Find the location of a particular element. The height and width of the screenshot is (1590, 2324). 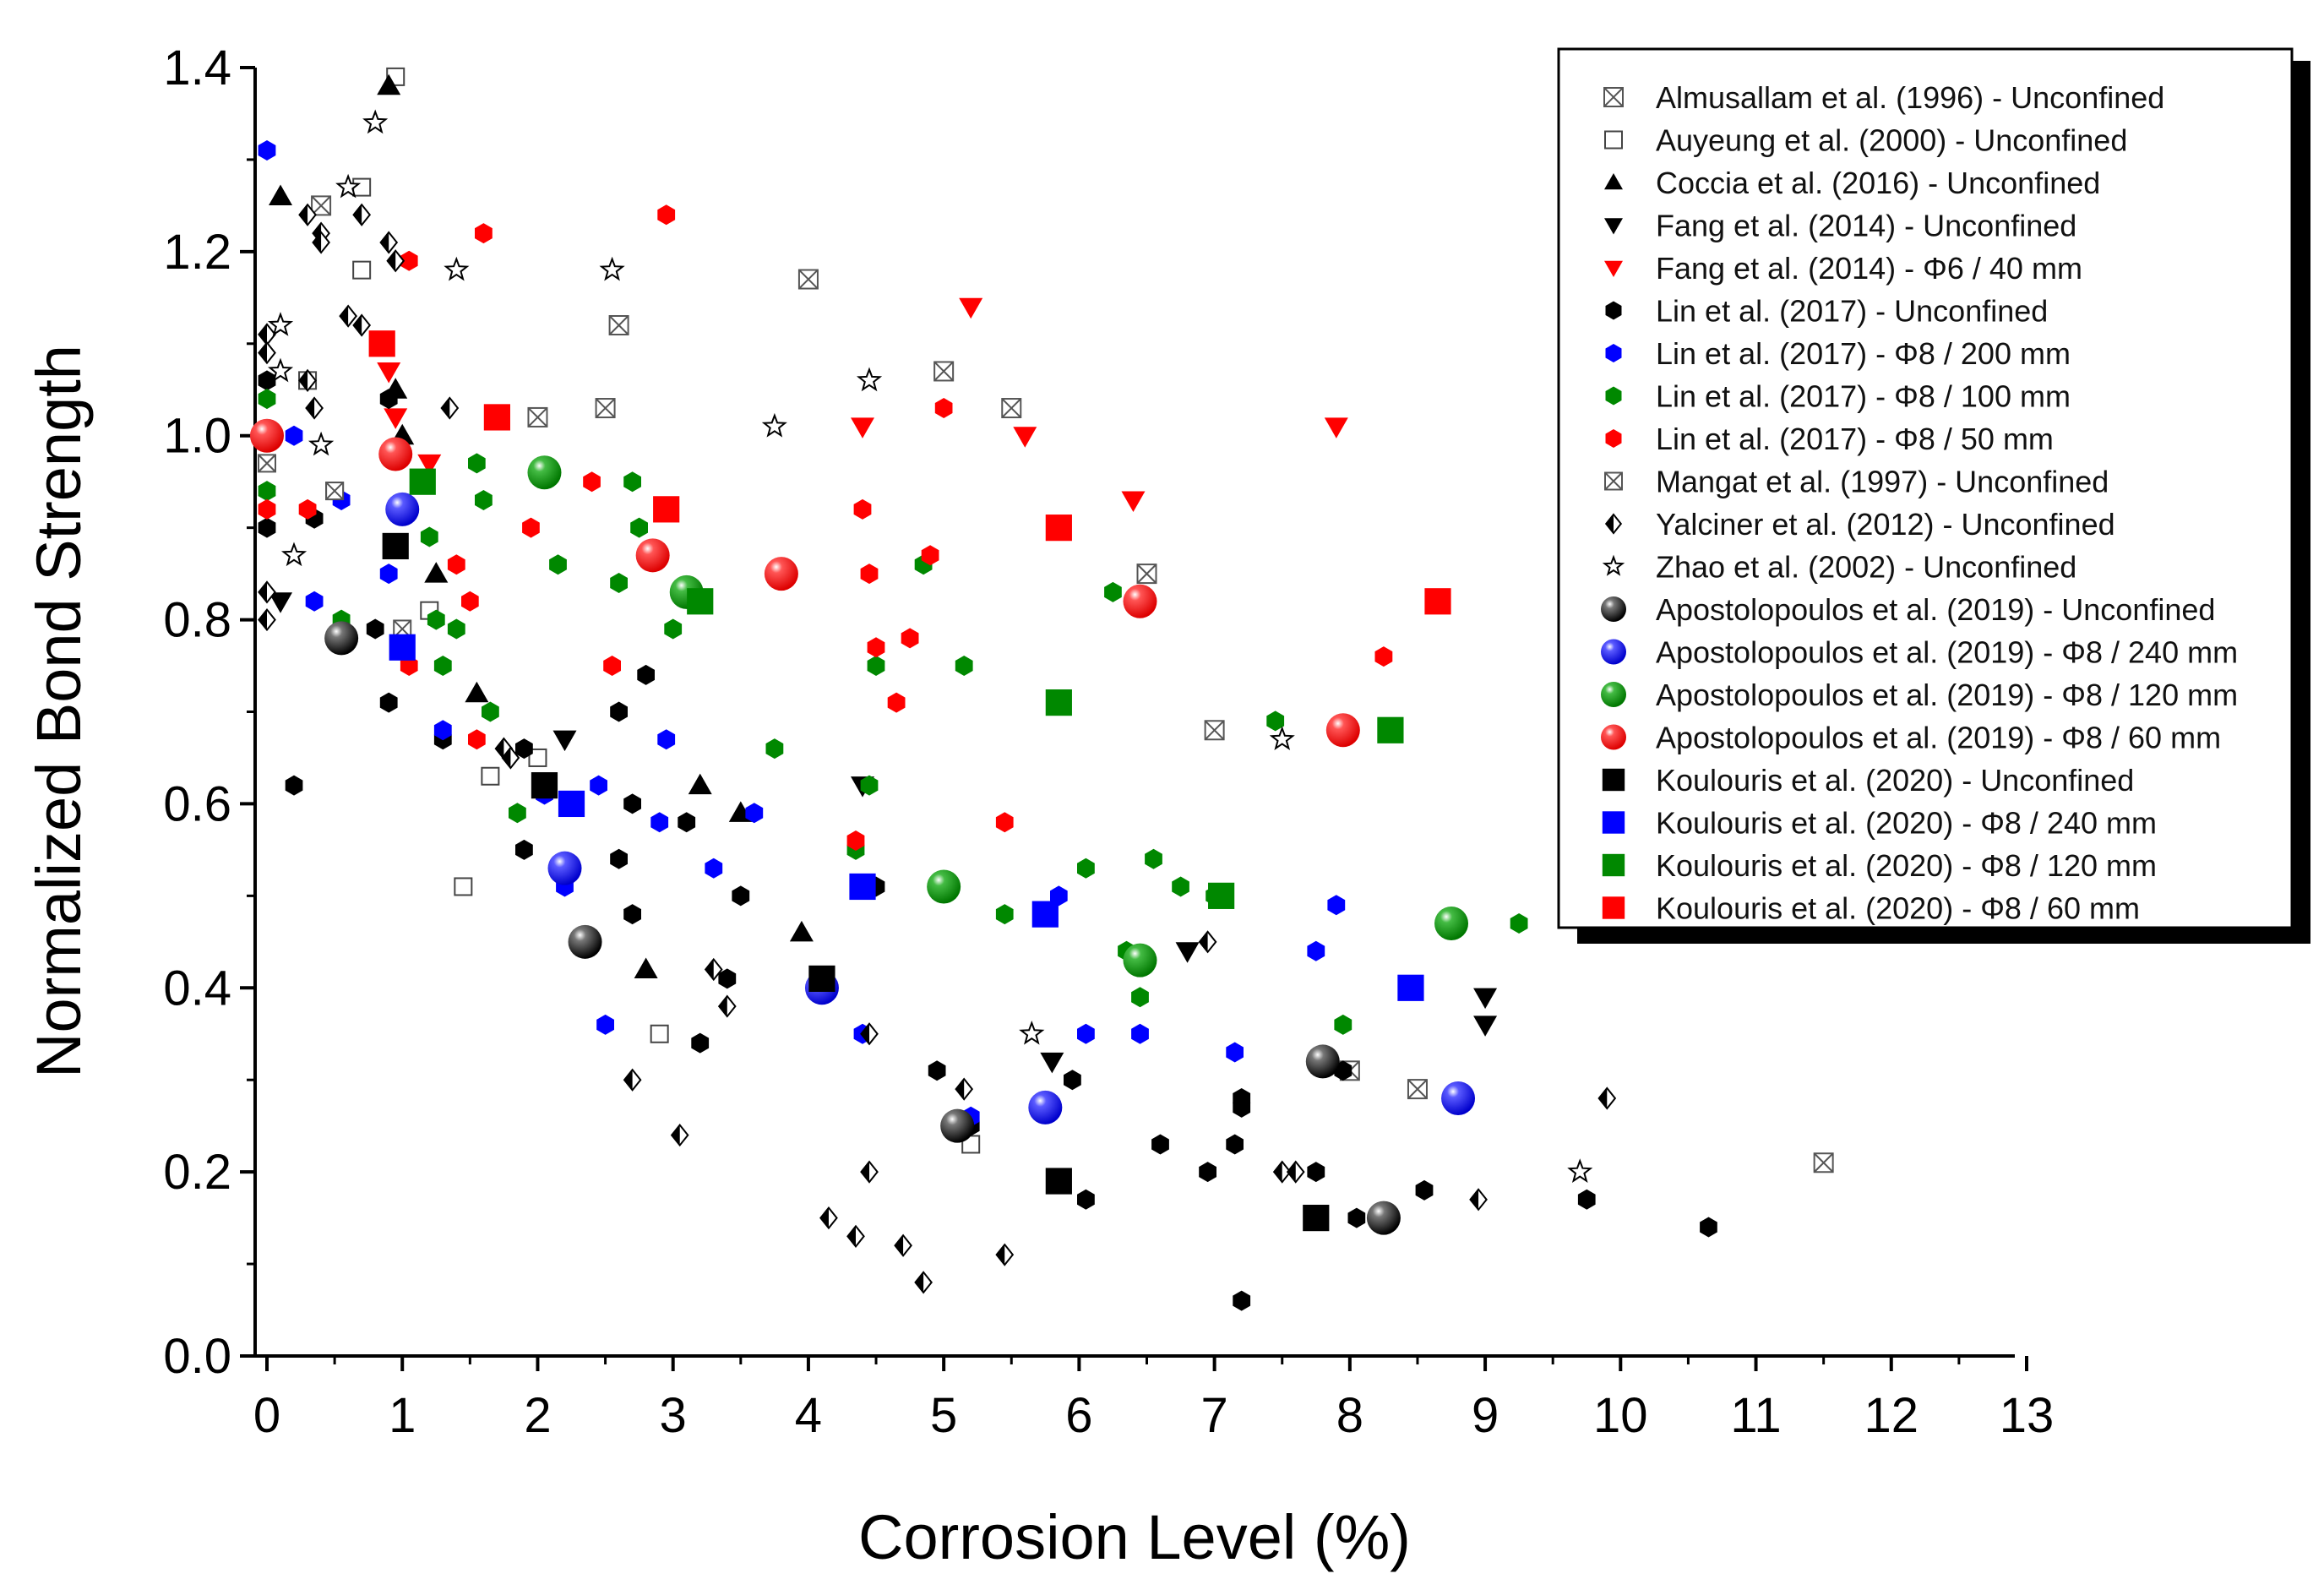

legend-label: Zhao et al. (2002) - Unconfined is located at coordinates (1866, 567).